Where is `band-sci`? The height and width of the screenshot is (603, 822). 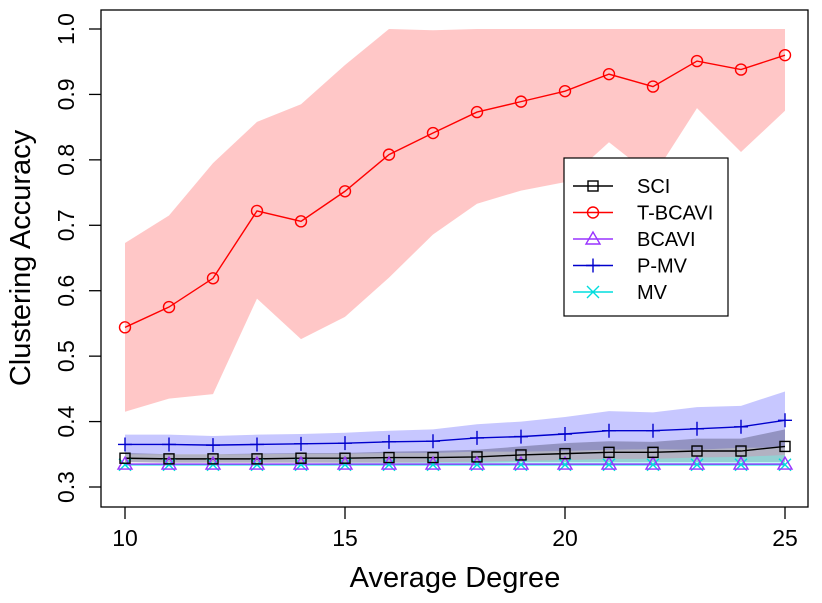
band-sci is located at coordinates (455, 446).